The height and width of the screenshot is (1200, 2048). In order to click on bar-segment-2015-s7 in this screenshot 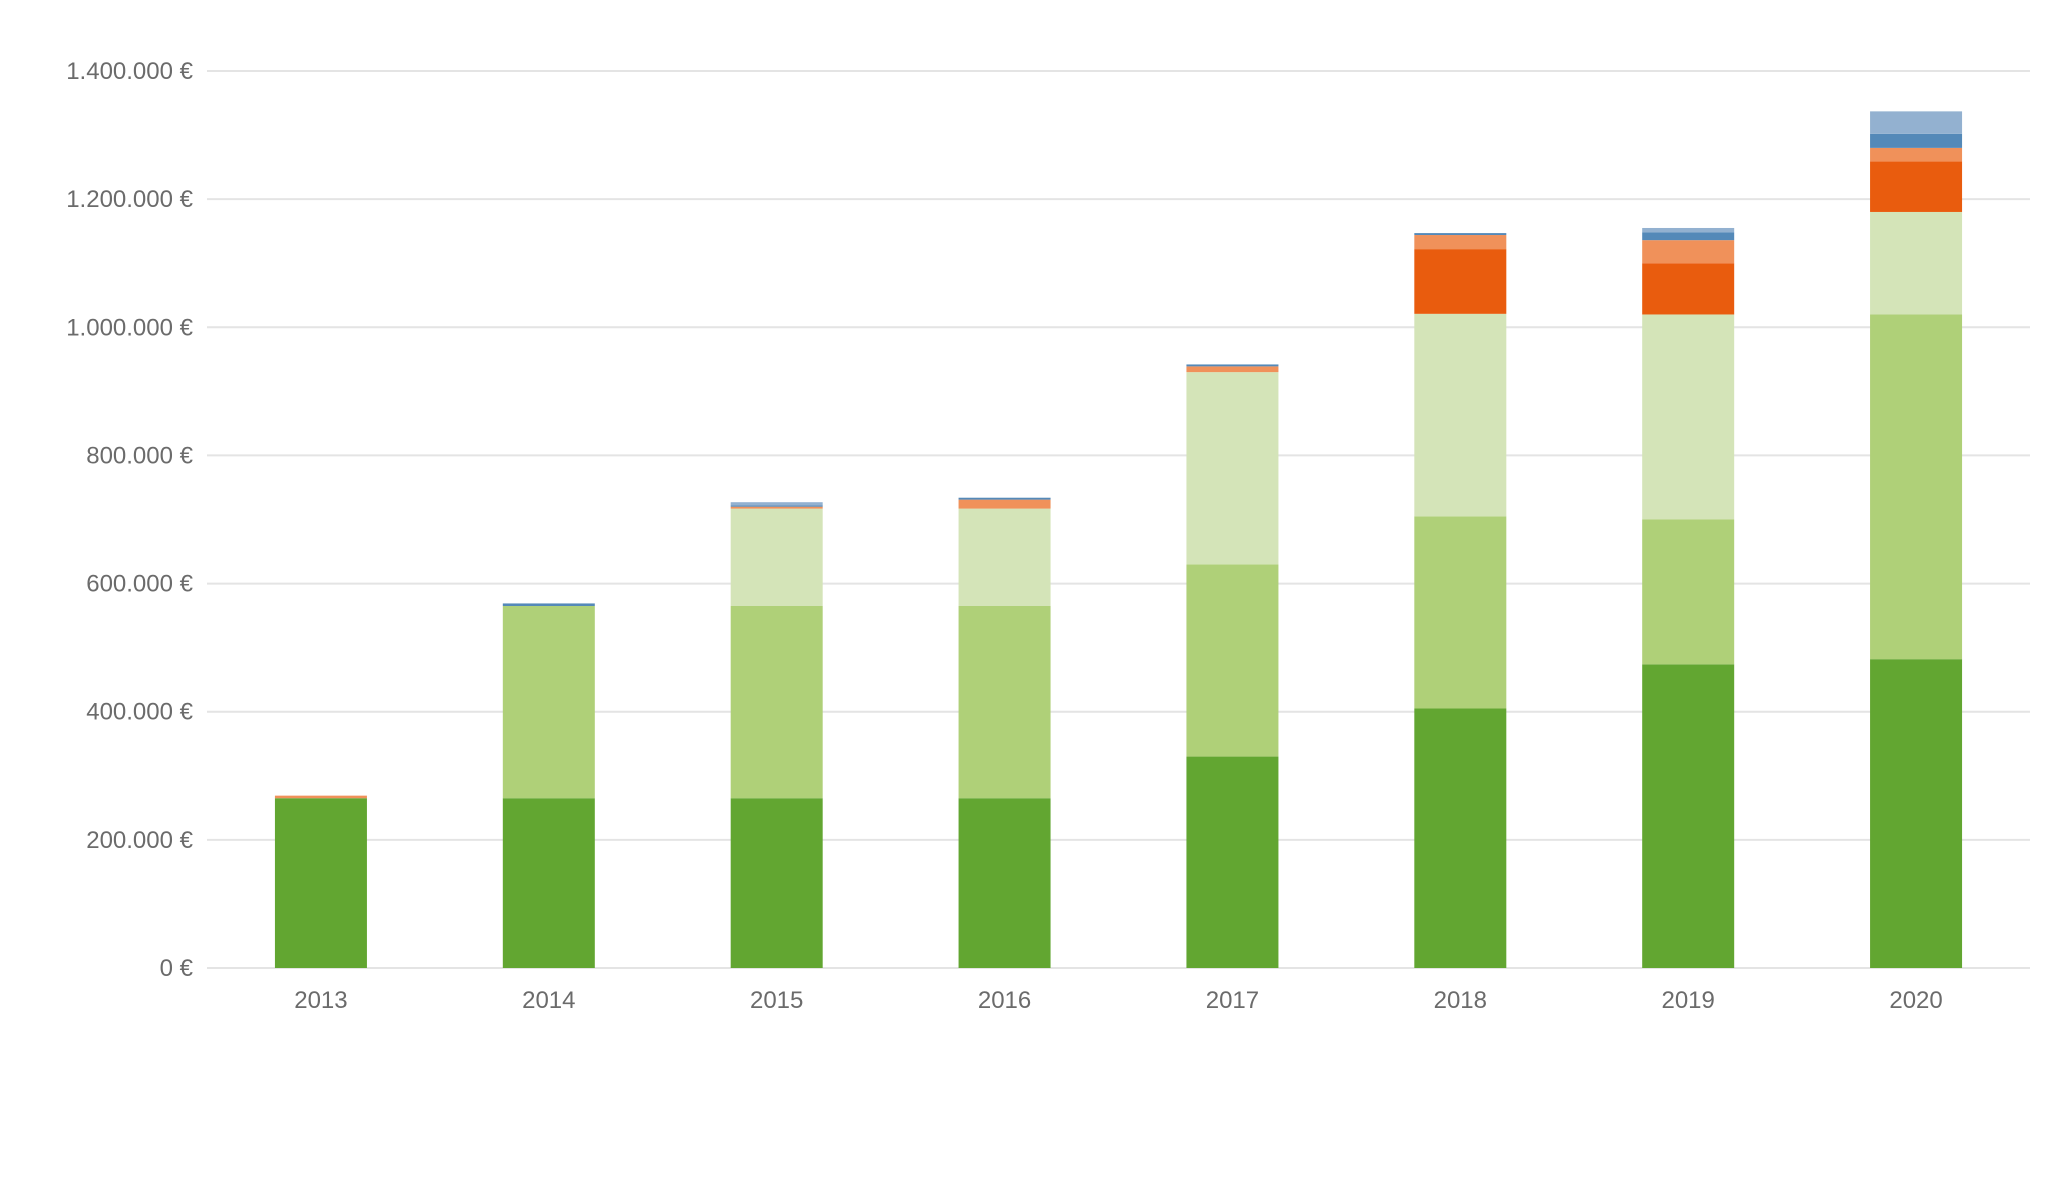, I will do `click(776, 504)`.